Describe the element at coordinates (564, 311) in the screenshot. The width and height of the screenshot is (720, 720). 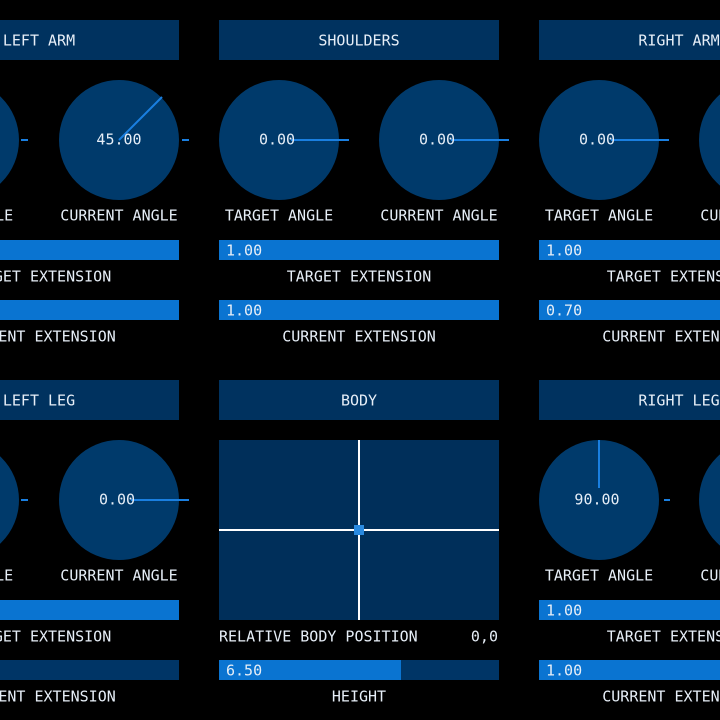
I see `slider-value: 0.70` at that location.